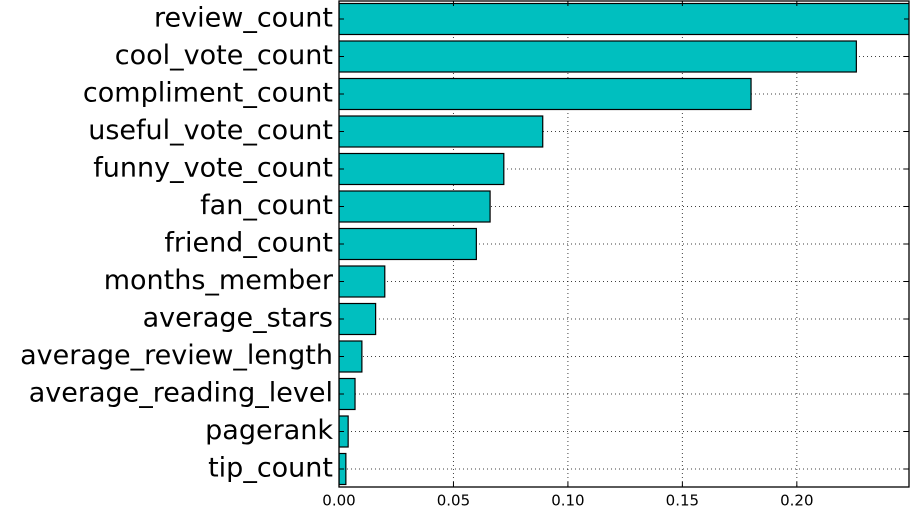  Describe the element at coordinates (545, 94) in the screenshot. I see `bar-compliment-count` at that location.